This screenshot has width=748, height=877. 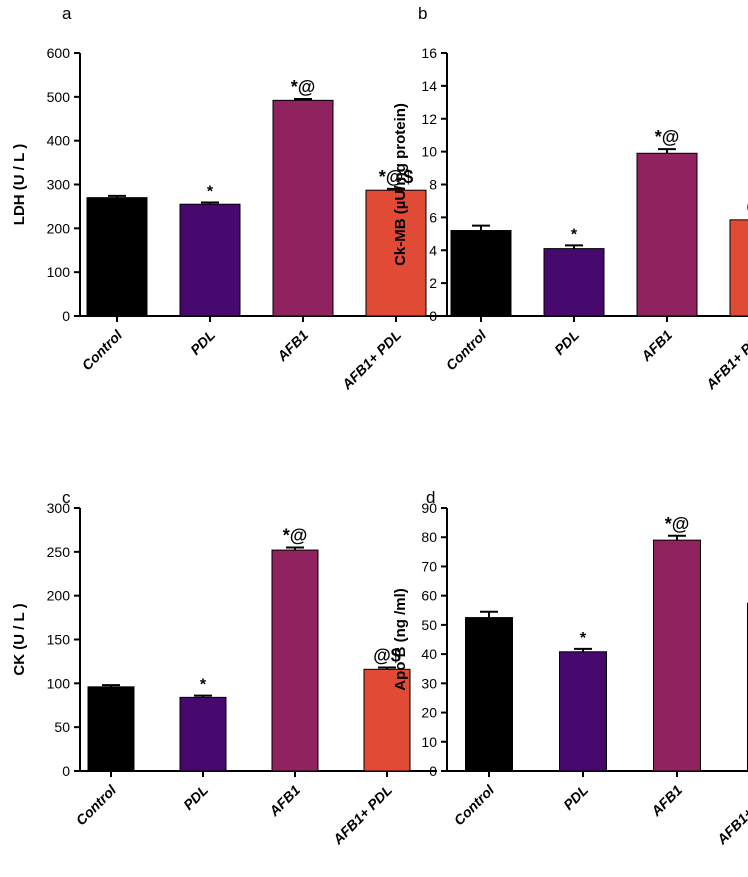 I want to click on y-axis-label-d: Apo B (ng /ml), so click(x=400, y=639).